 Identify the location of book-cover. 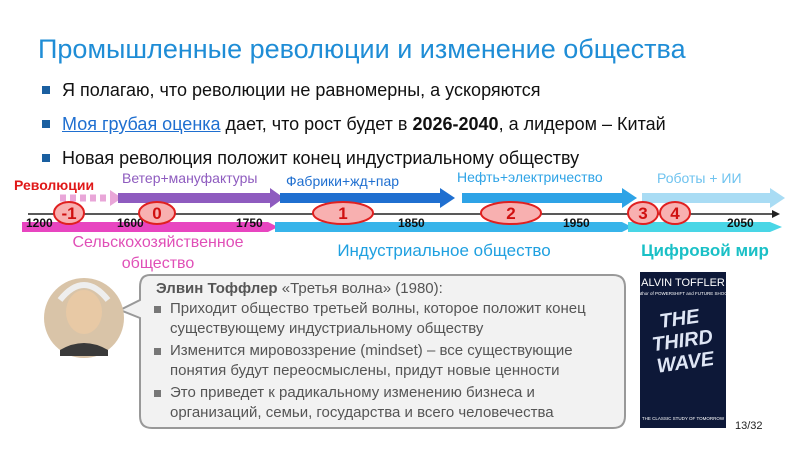
(683, 350).